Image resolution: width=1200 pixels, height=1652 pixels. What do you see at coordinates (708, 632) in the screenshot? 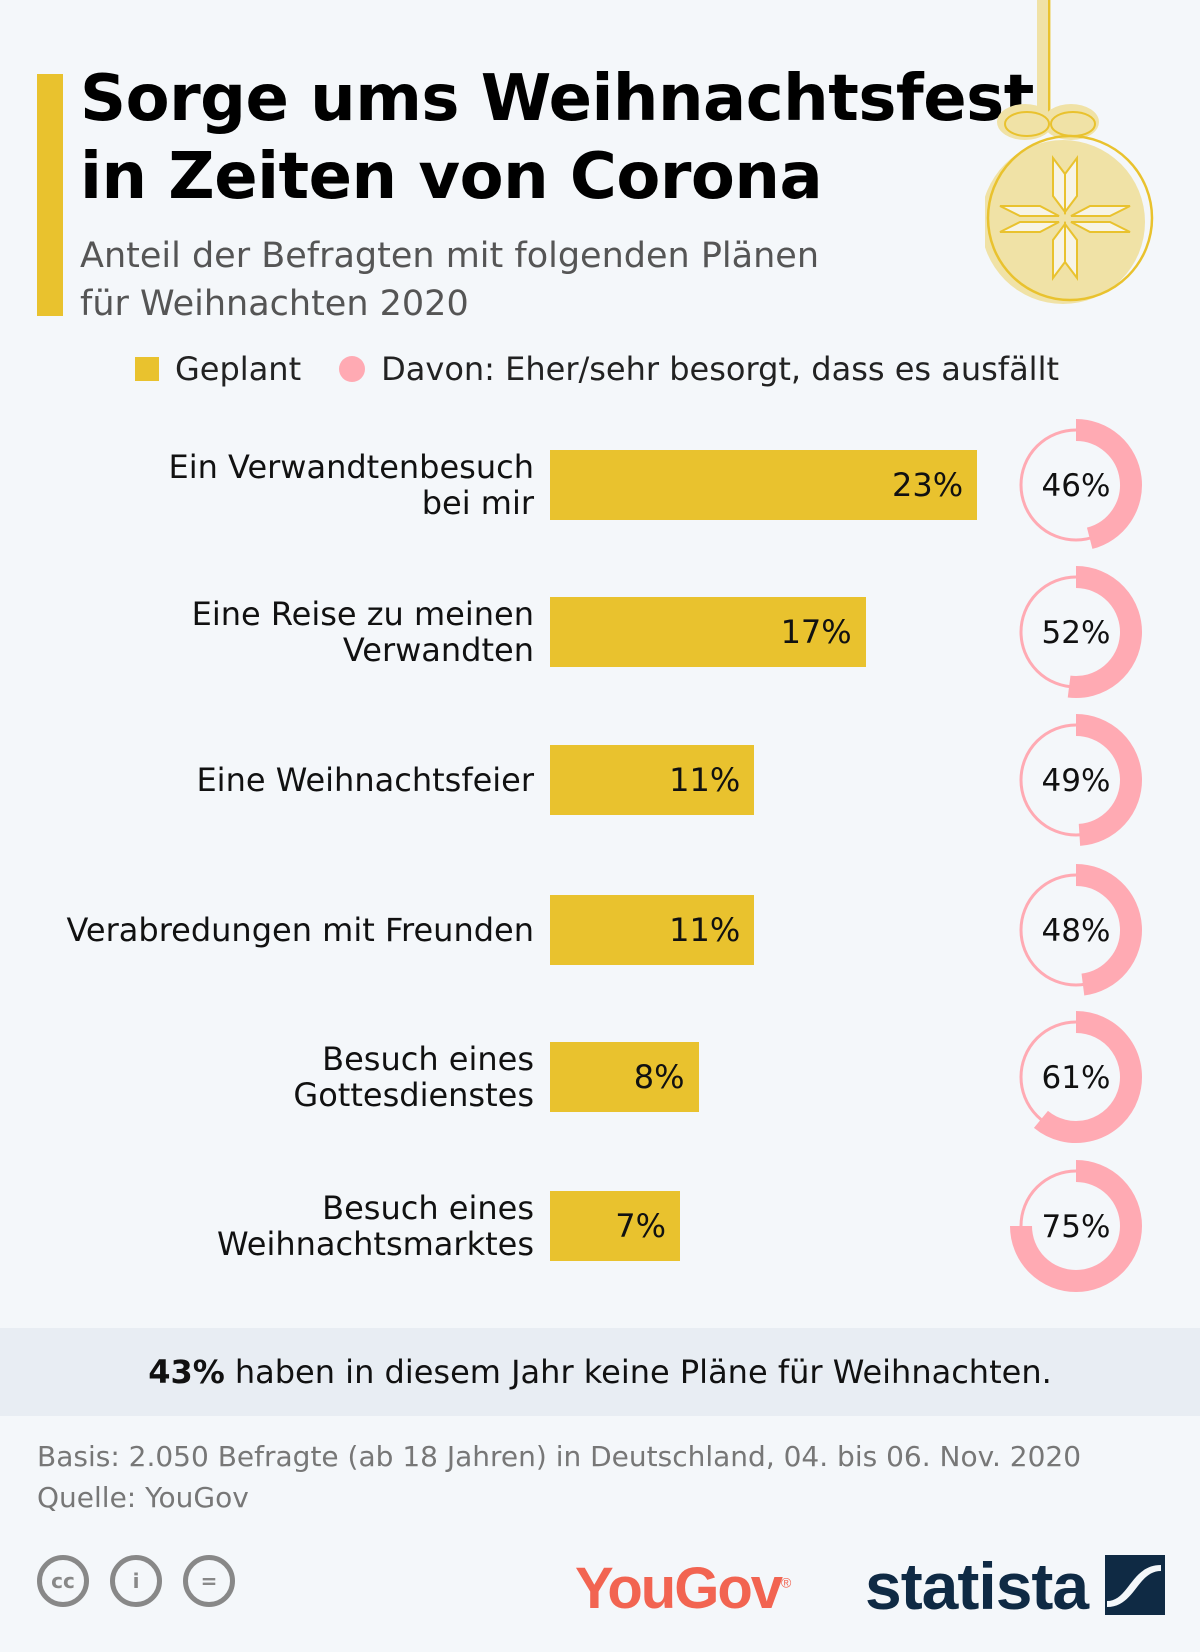
I see `bar-planned: 17%` at bounding box center [708, 632].